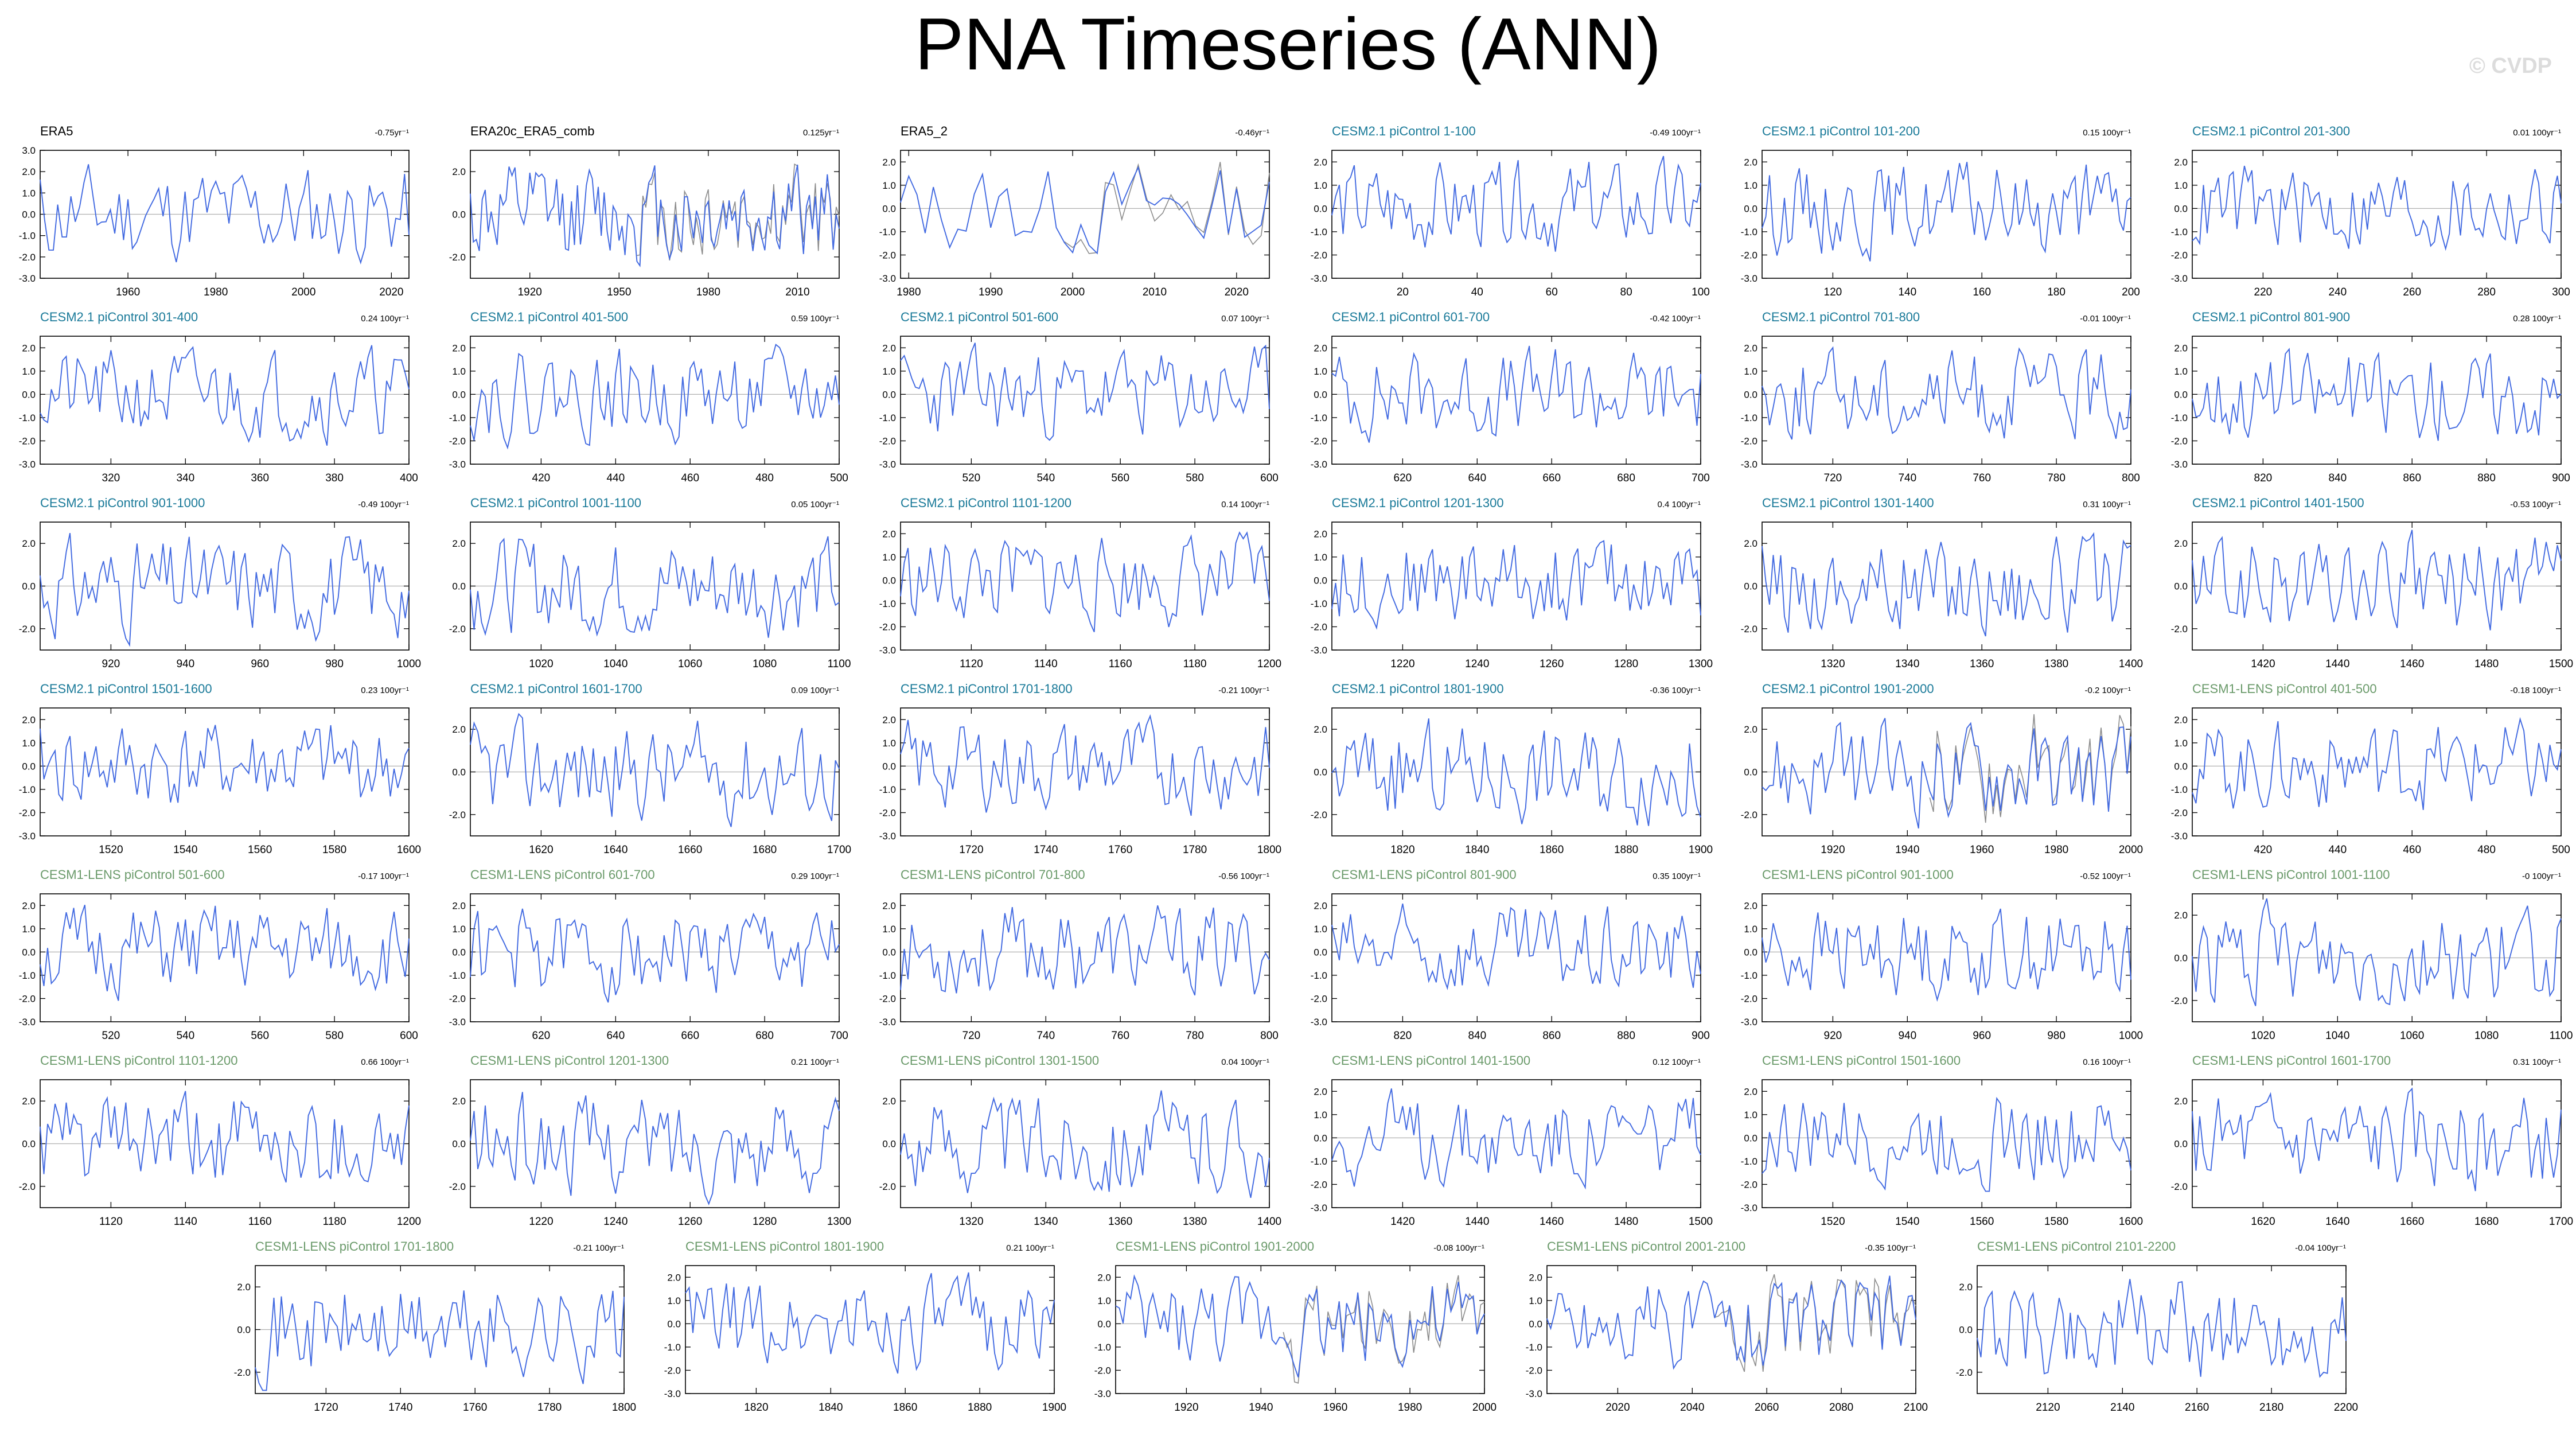  I want to click on x-tick-label: 1980, so click(2056, 850).